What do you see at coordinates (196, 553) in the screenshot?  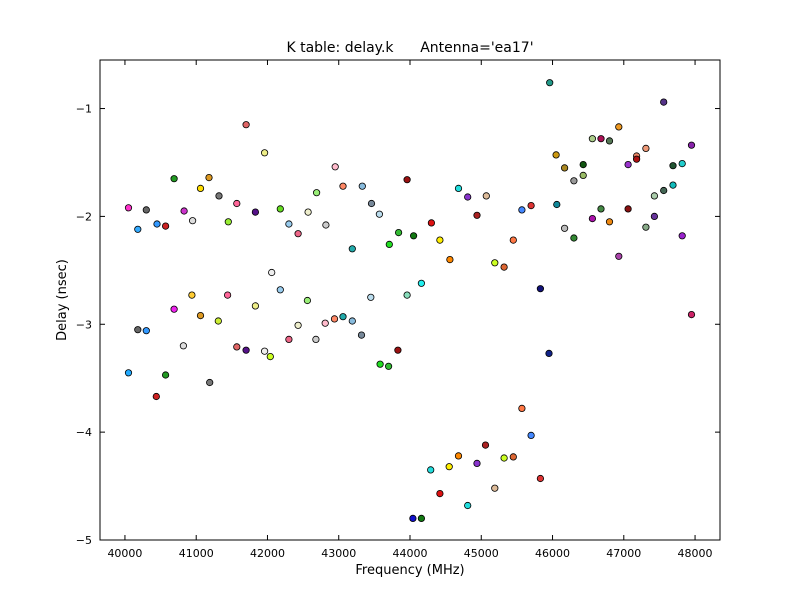 I see `x-tick-label-1: 41000` at bounding box center [196, 553].